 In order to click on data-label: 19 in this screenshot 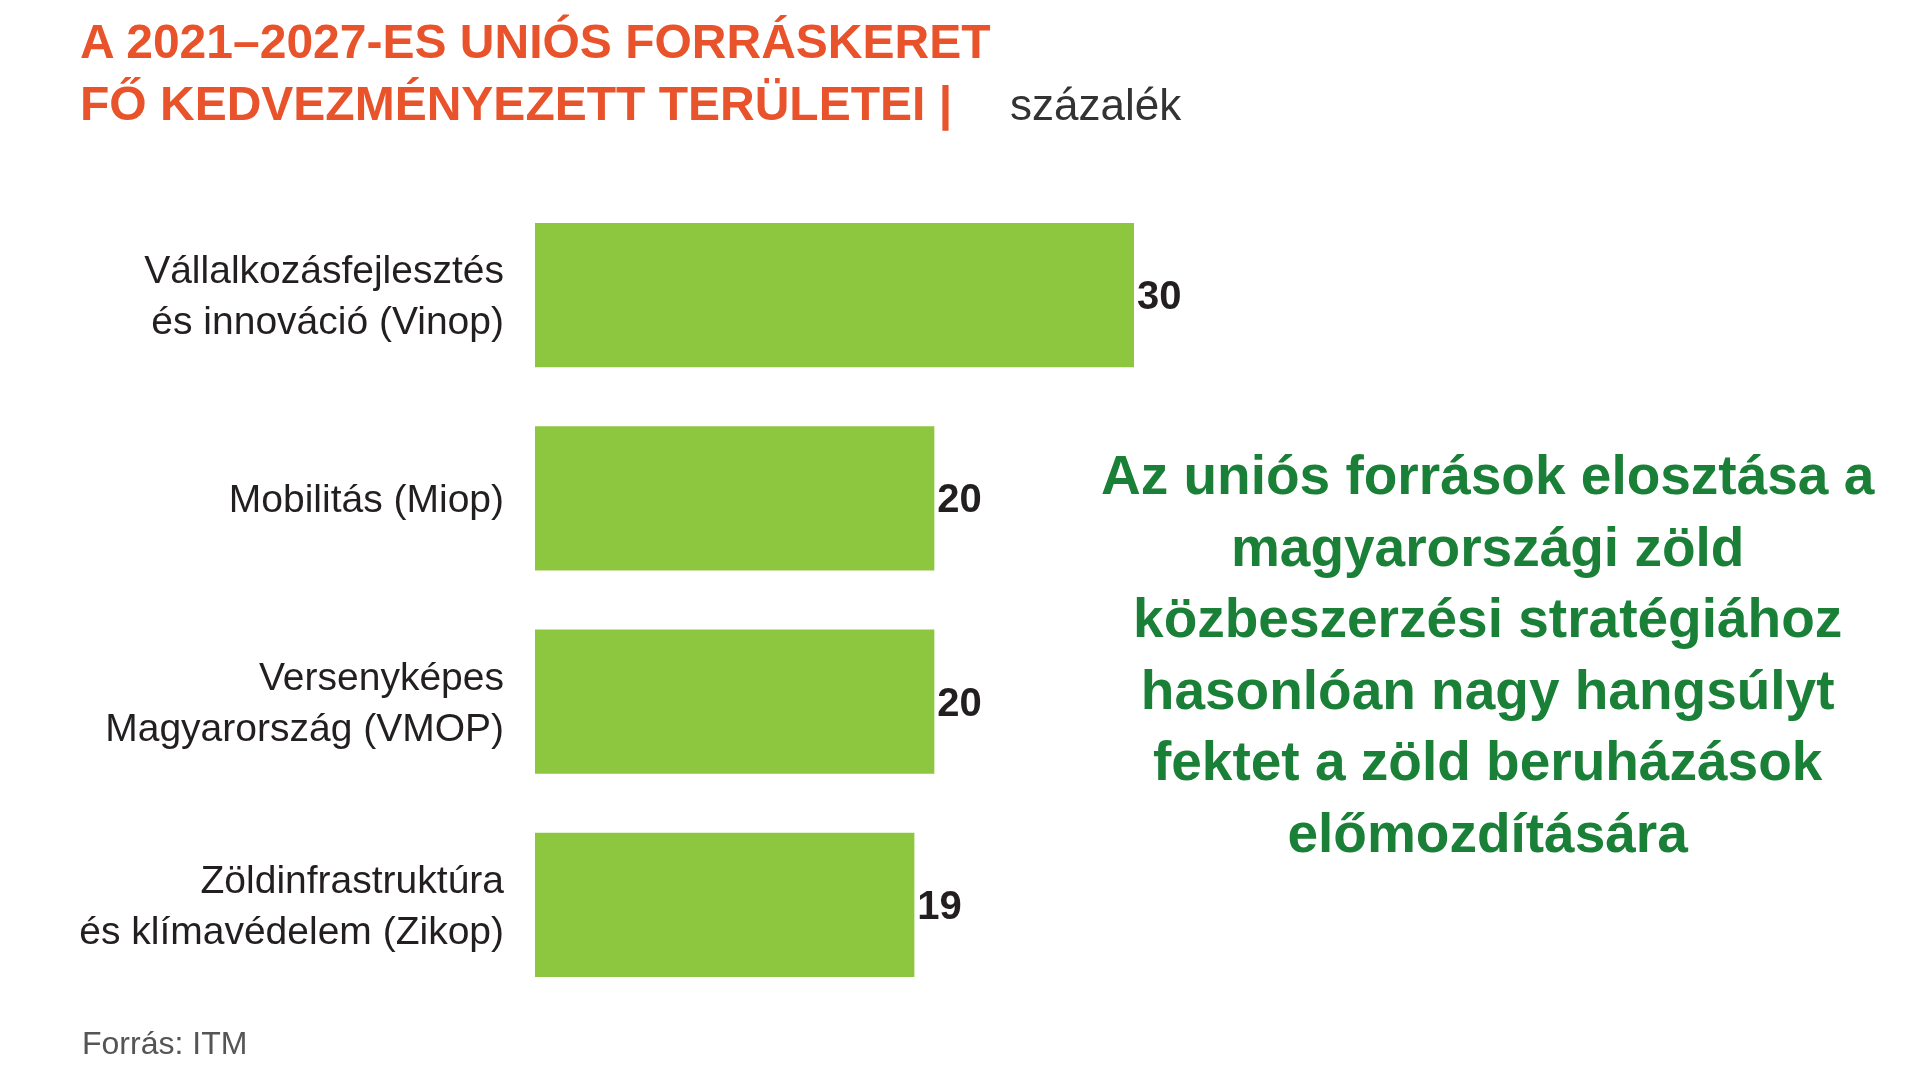, I will do `click(939, 904)`.